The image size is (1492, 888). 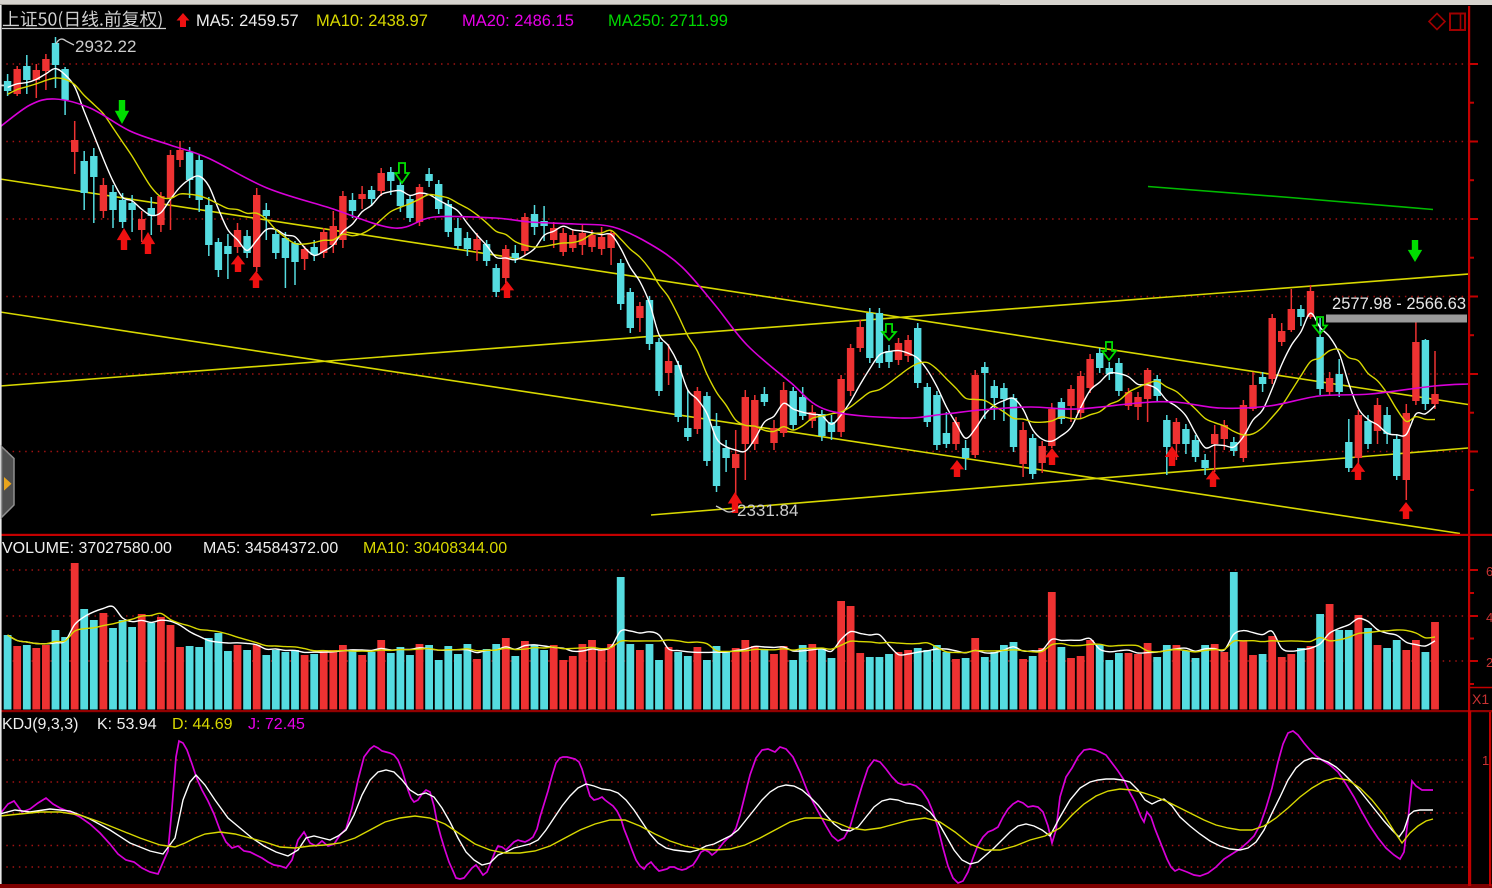 I want to click on svg-text: MA10: 30408344.00, so click(x=435, y=548).